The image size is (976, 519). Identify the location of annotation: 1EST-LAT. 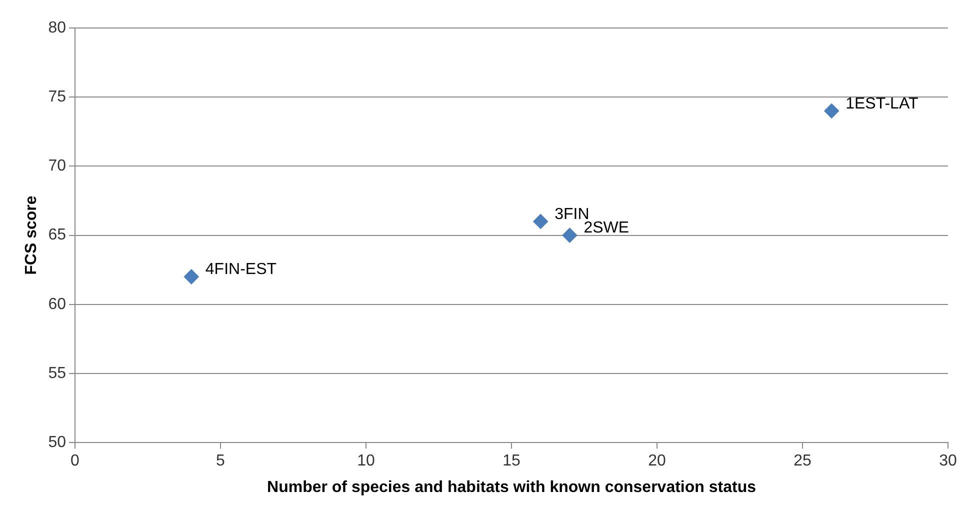
(882, 103).